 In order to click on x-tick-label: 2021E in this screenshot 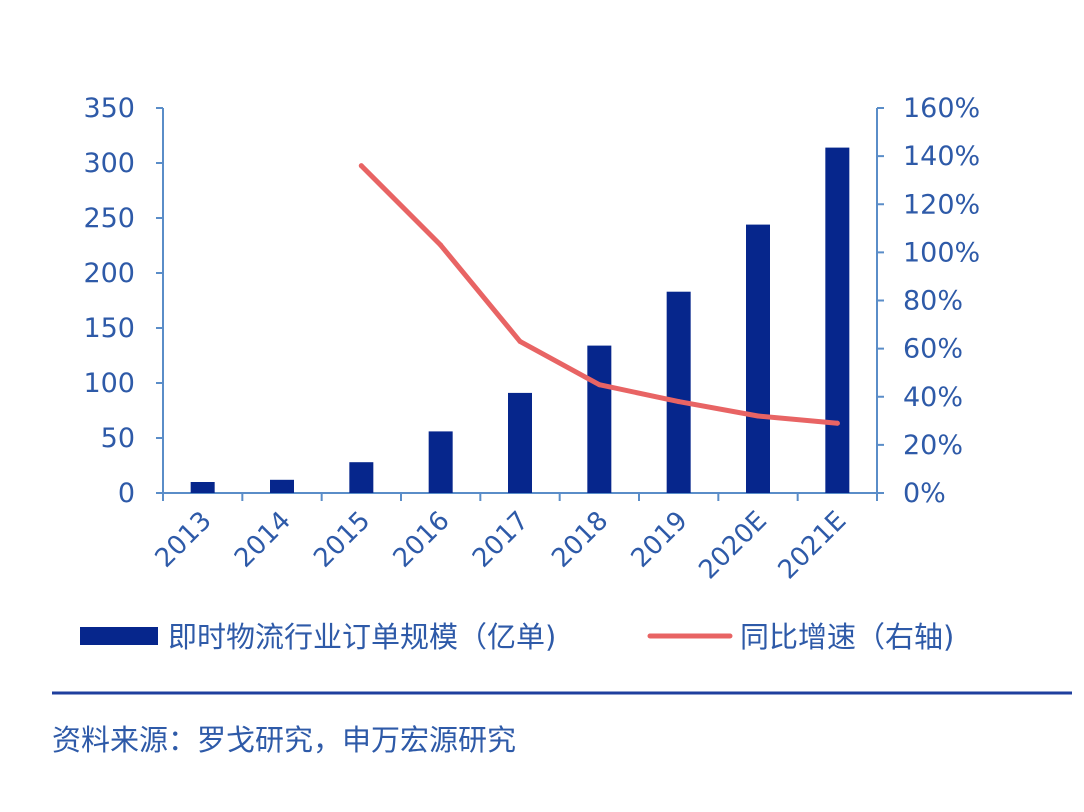, I will do `click(813, 546)`.